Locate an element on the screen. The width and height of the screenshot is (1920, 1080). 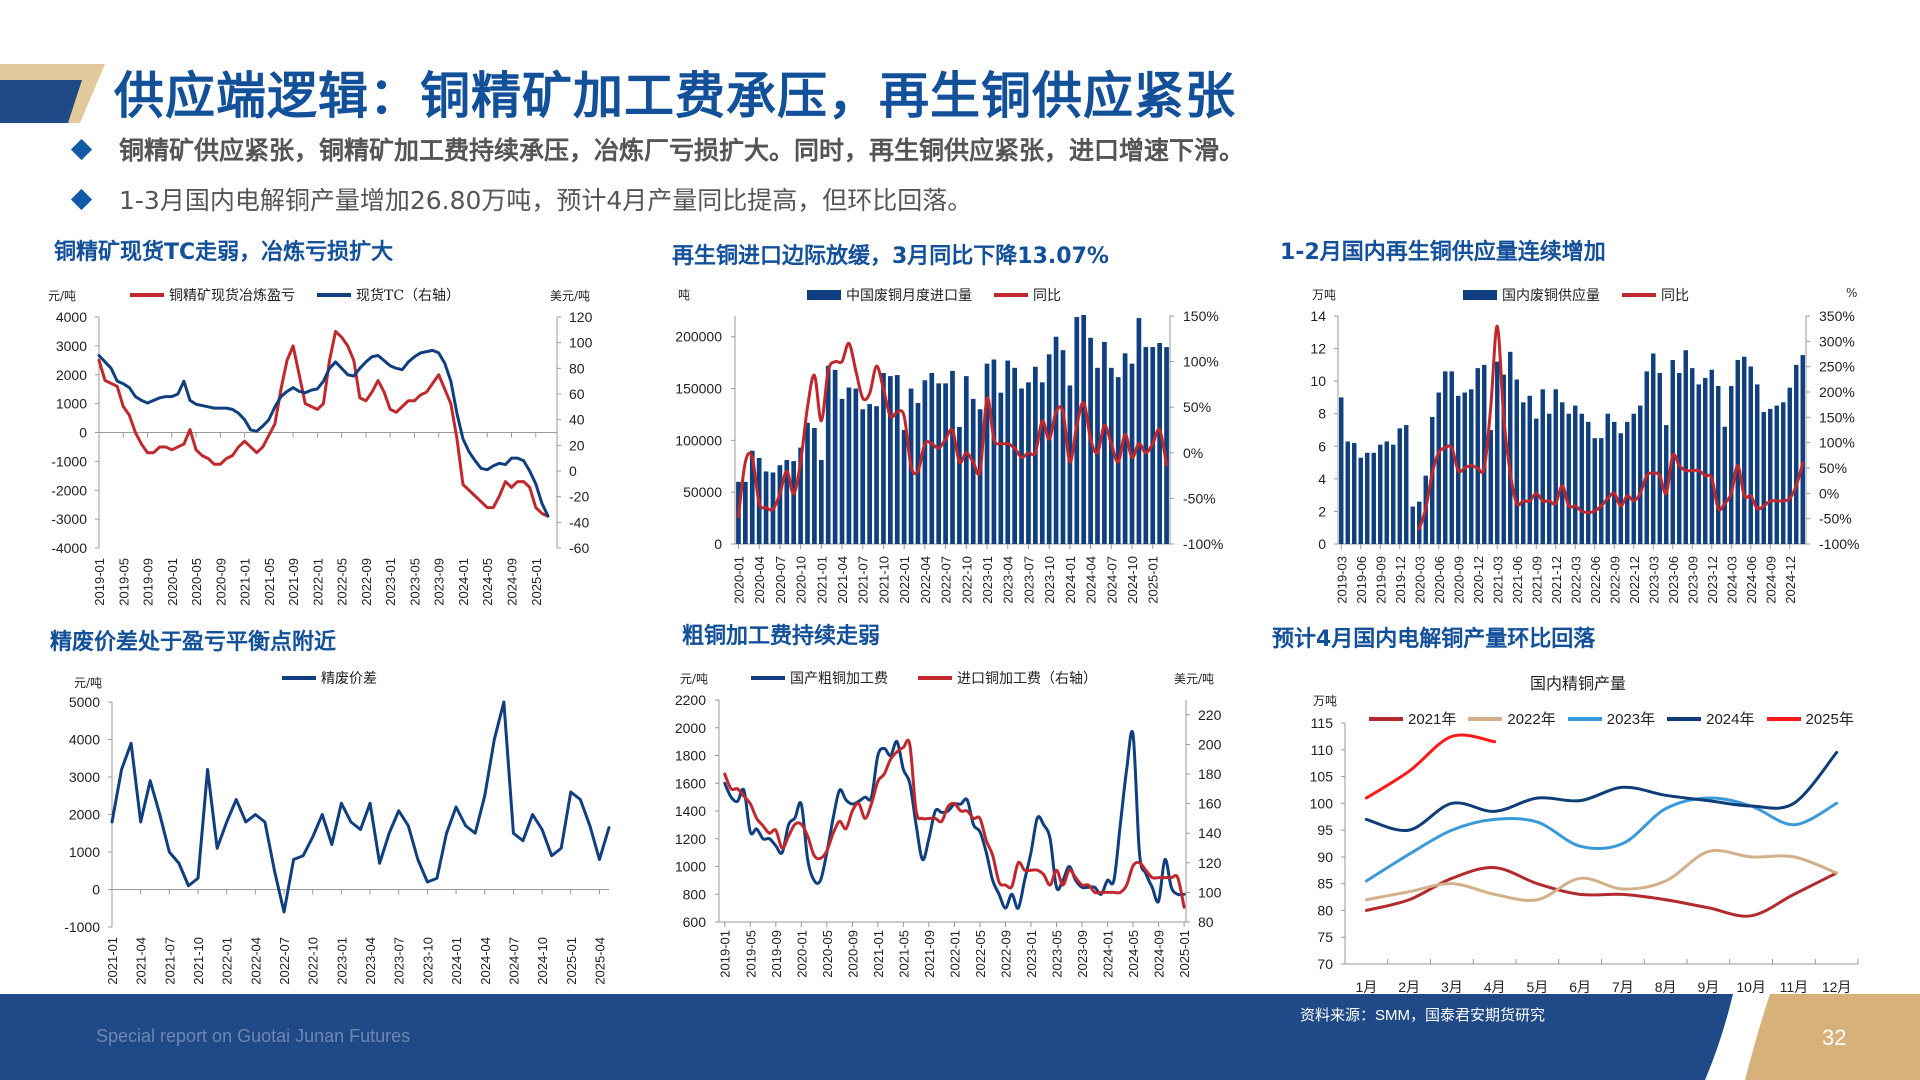
x-tick-label: 2025-01 is located at coordinates (1184, 954).